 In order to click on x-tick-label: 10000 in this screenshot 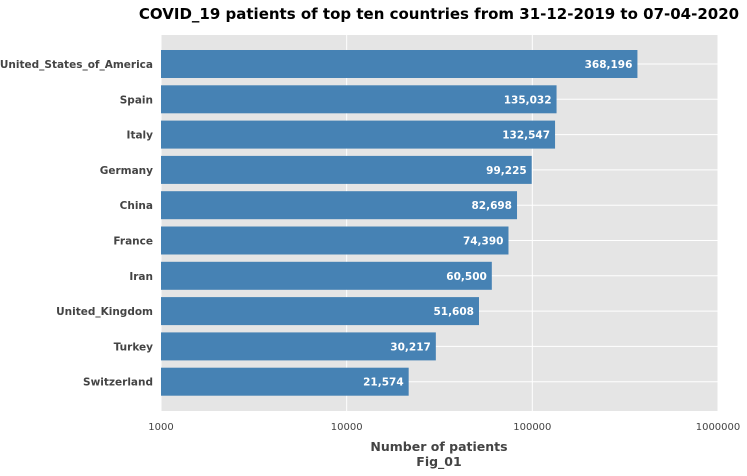, I will do `click(347, 427)`.